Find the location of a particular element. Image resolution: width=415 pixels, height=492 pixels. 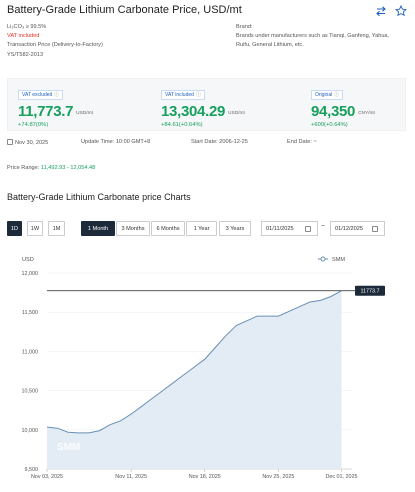

current-date: Nov 30, 2025 is located at coordinates (27, 142).